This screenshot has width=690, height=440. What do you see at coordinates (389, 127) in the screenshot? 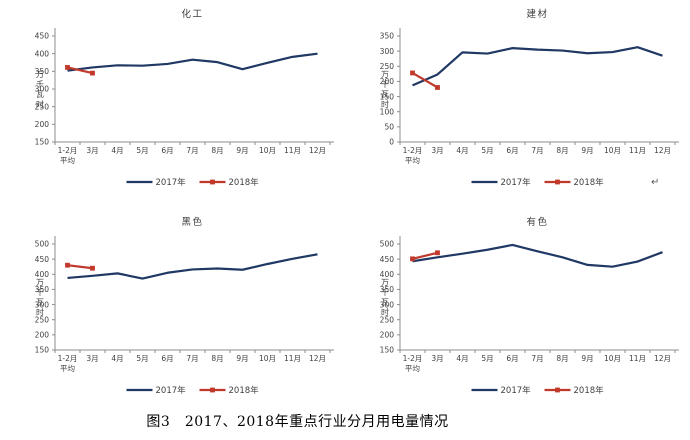
I see `svg-text: 50` at bounding box center [389, 127].